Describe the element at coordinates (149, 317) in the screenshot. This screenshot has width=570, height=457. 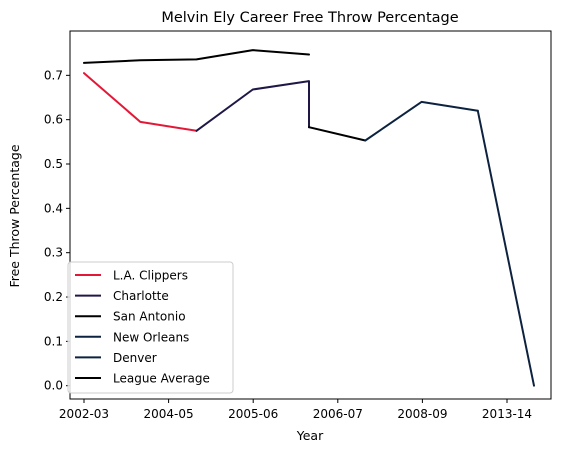
I see `legend-label: San Antonio` at that location.